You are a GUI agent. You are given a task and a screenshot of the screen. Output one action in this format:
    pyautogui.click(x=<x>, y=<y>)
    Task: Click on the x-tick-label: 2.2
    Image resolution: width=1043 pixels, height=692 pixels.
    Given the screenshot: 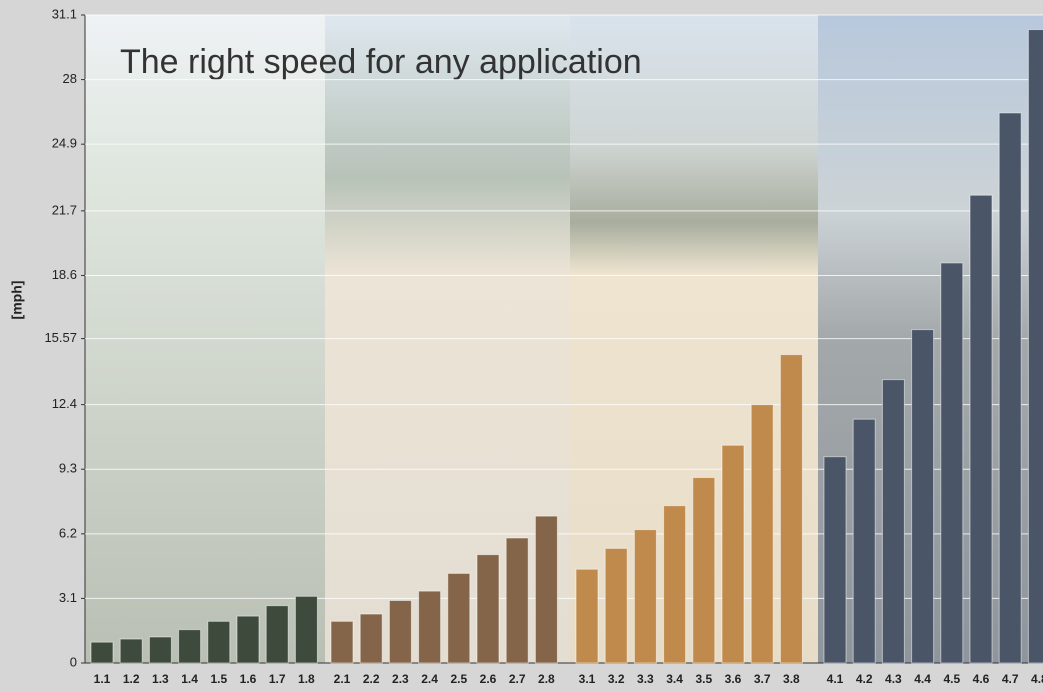 What is the action you would take?
    pyautogui.click(x=371, y=679)
    